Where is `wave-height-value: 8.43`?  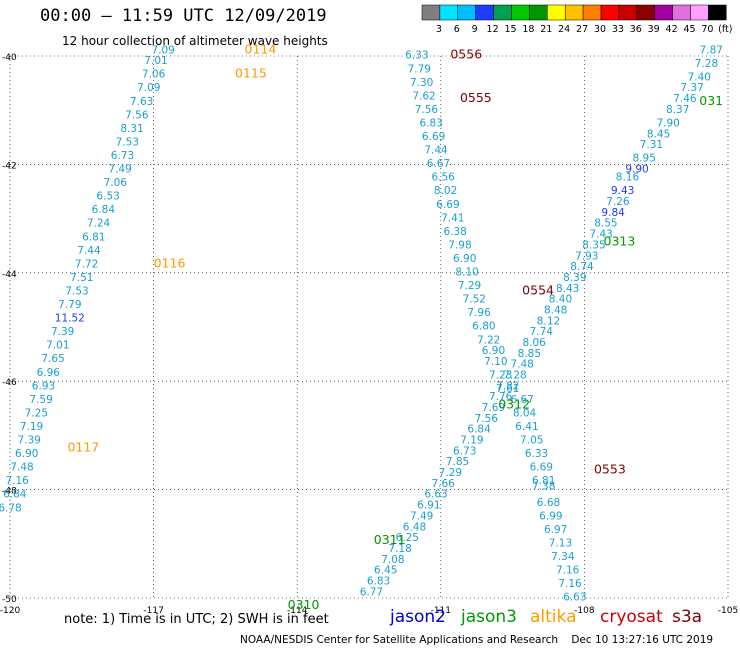
wave-height-value: 8.43 is located at coordinates (567, 289).